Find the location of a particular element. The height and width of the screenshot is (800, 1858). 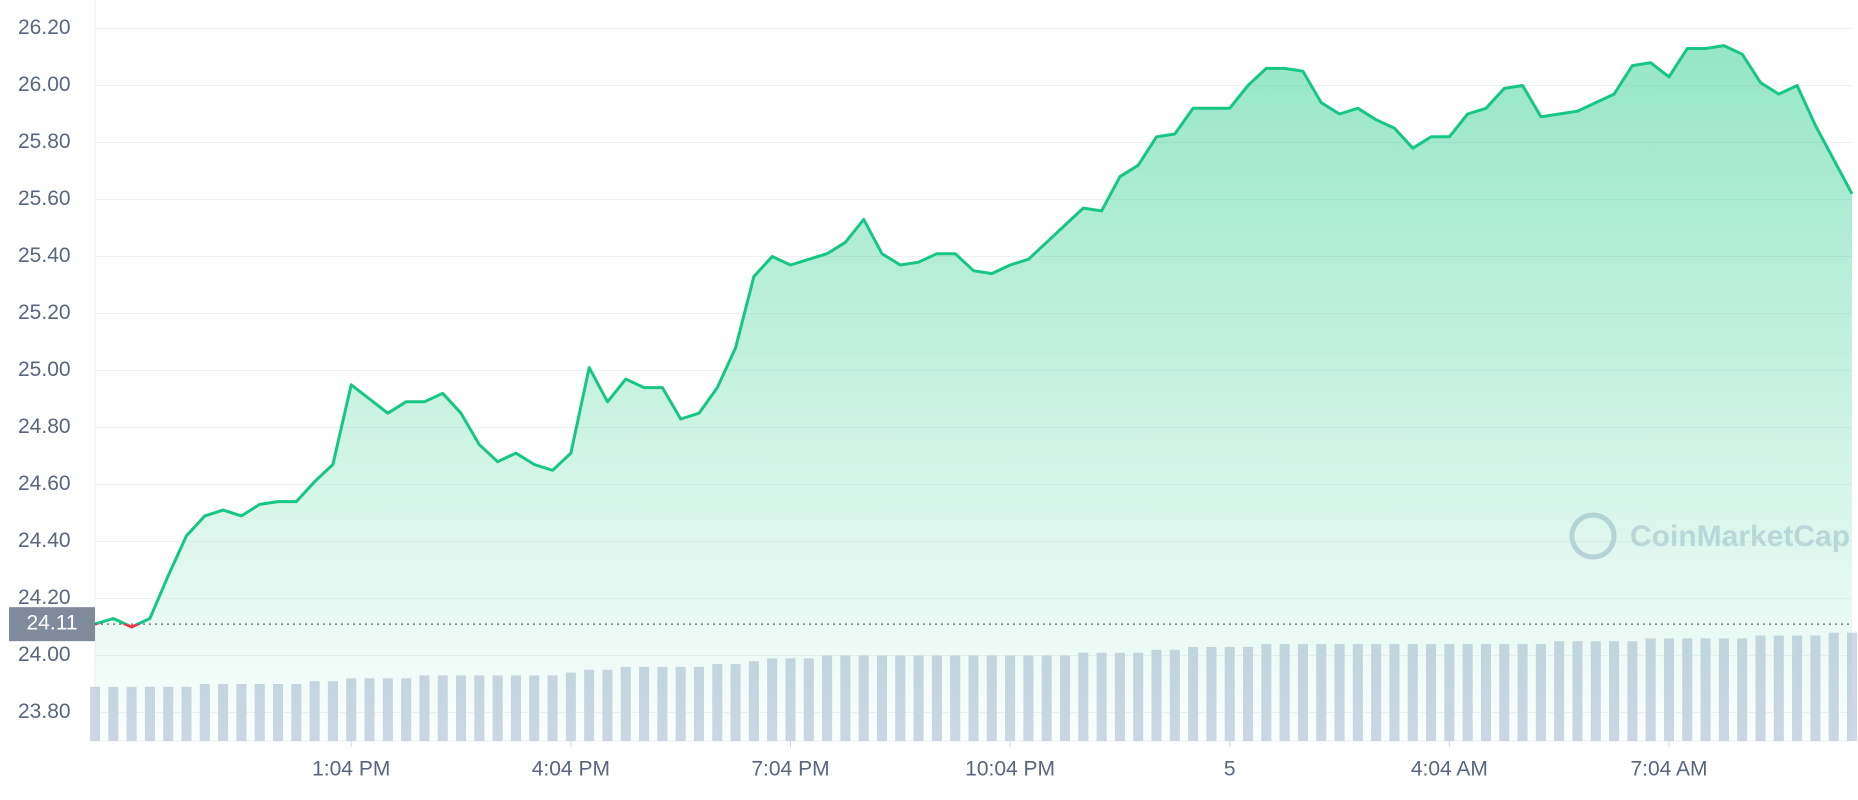

y-tick-label: 26.20 is located at coordinates (44, 27).